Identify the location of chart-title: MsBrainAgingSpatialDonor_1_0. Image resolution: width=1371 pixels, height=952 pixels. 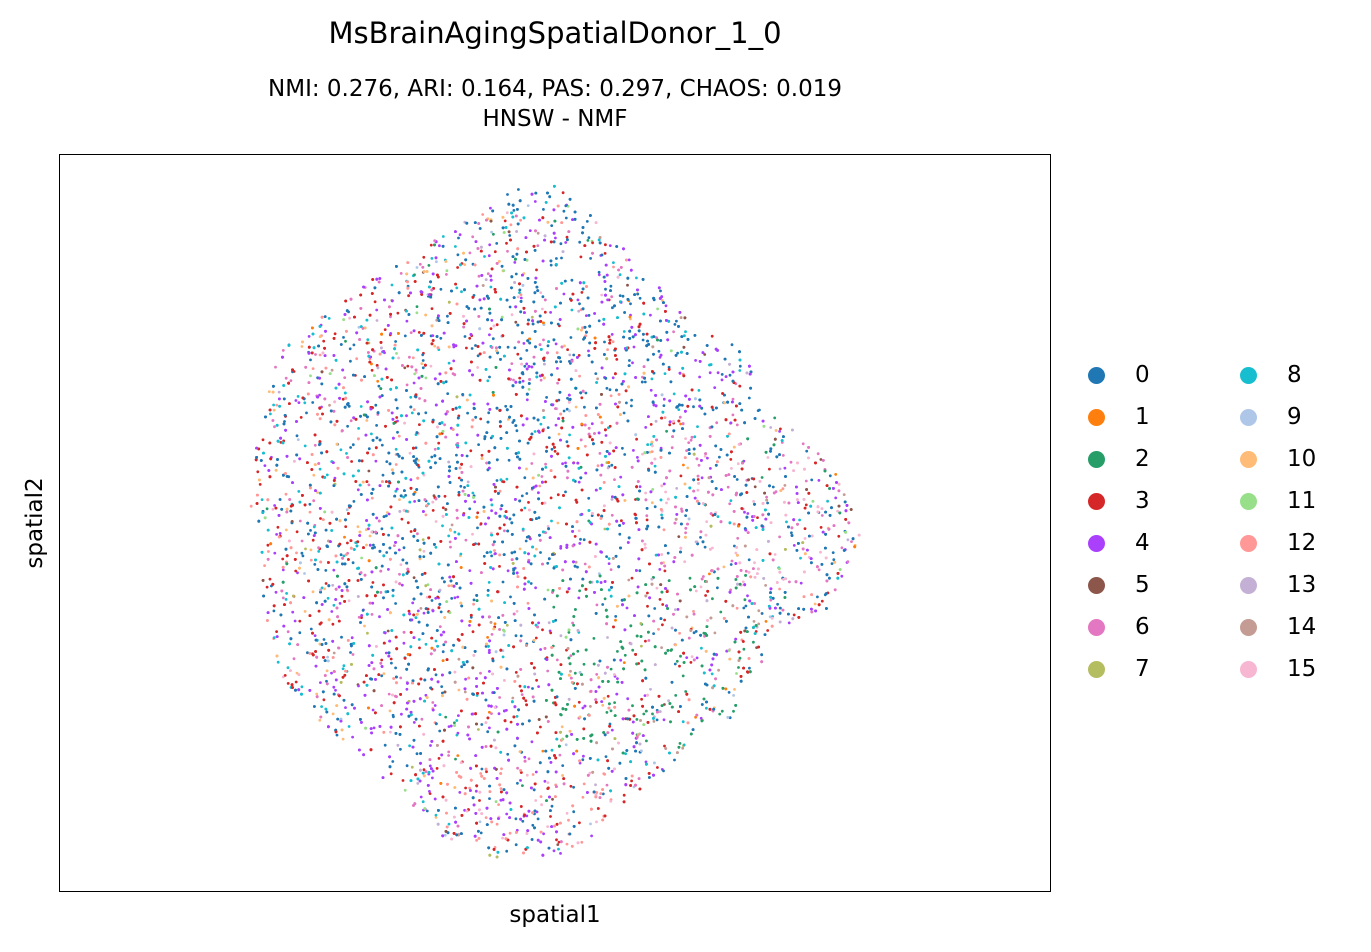
(555, 33).